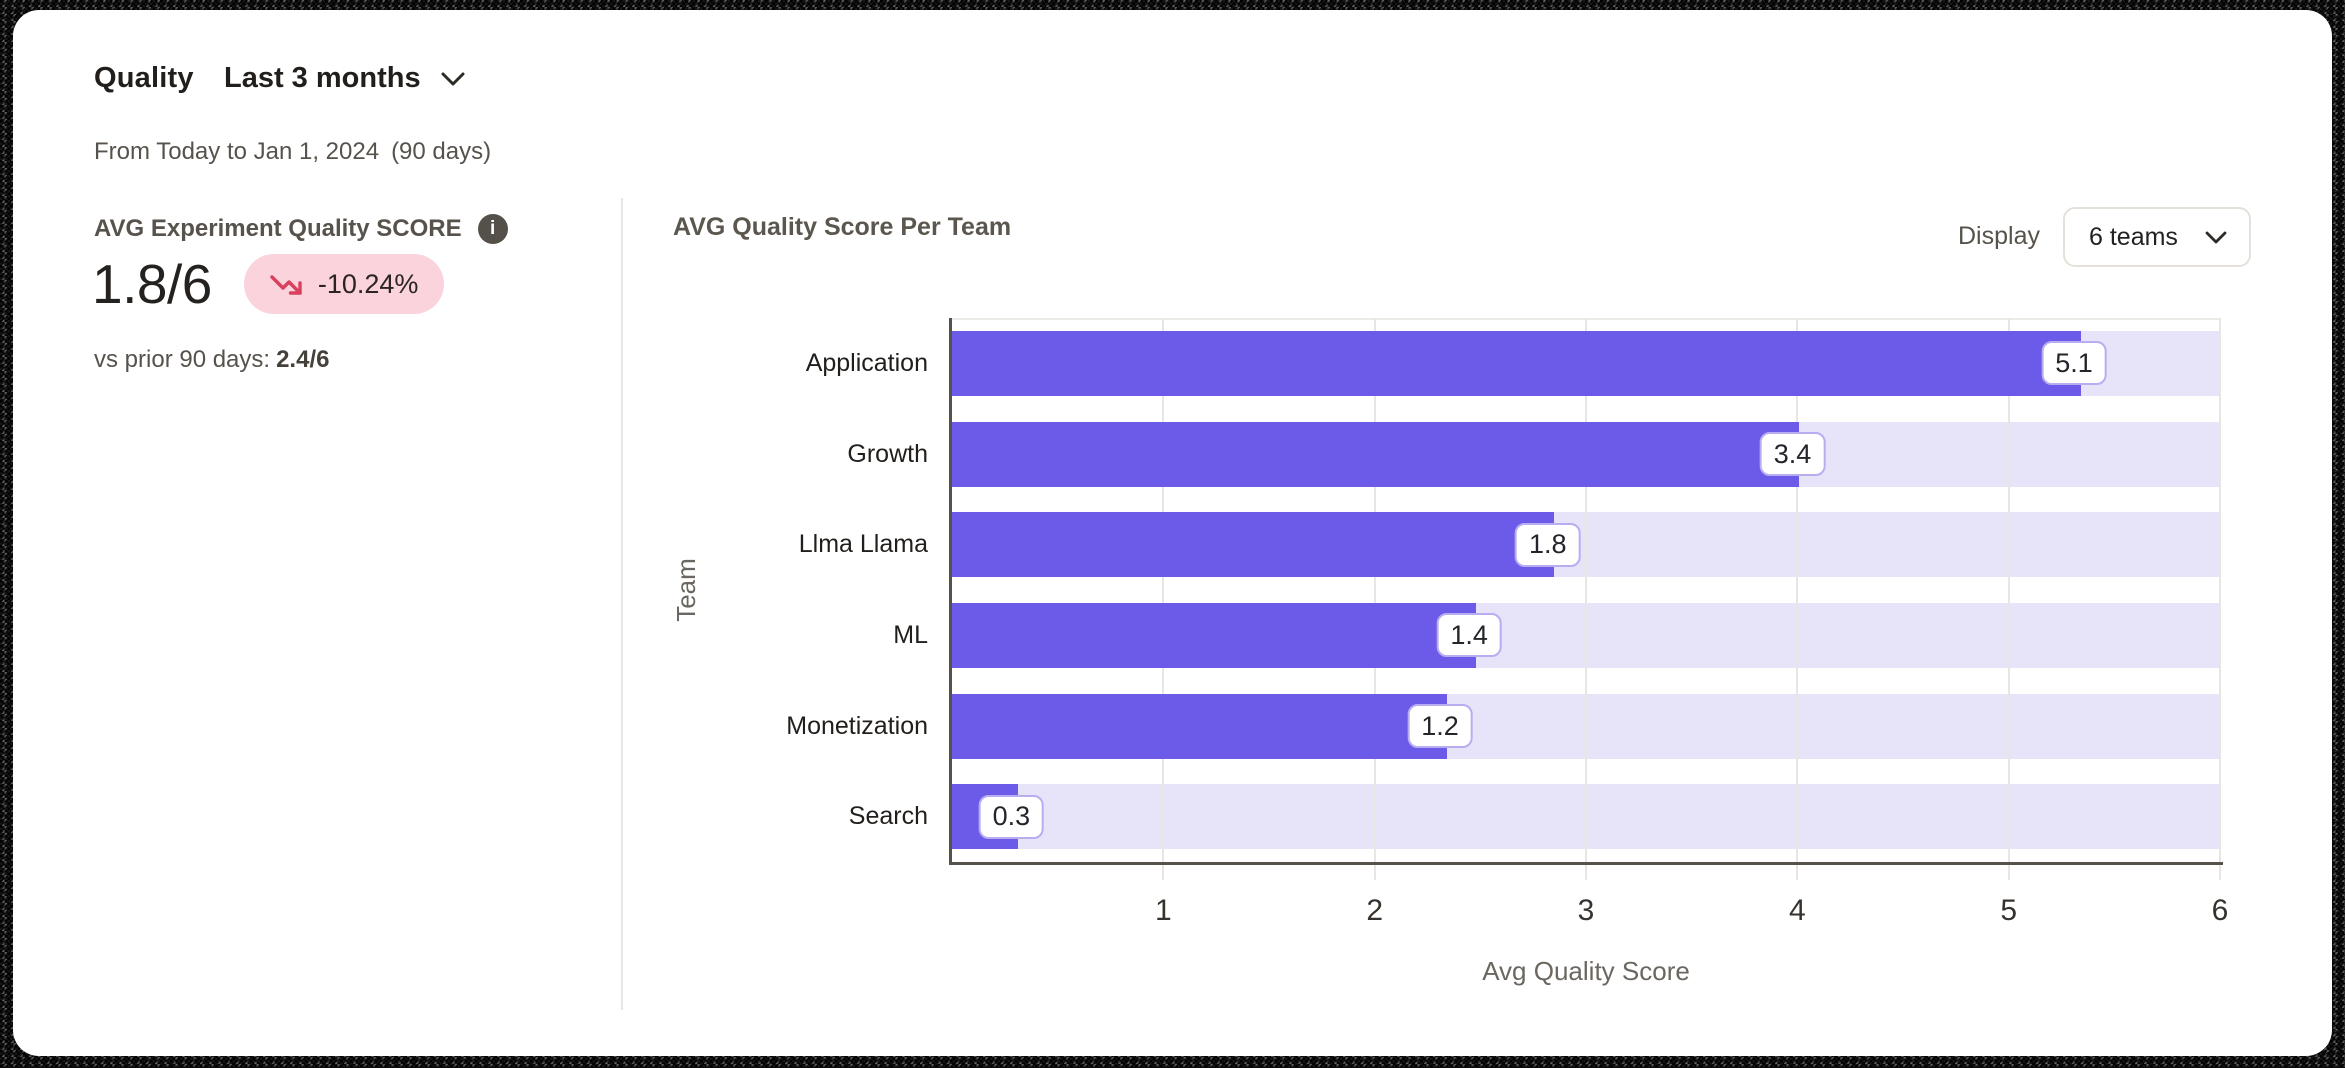 Image resolution: width=2345 pixels, height=1068 pixels. What do you see at coordinates (492, 229) in the screenshot?
I see `info-icon: i` at bounding box center [492, 229].